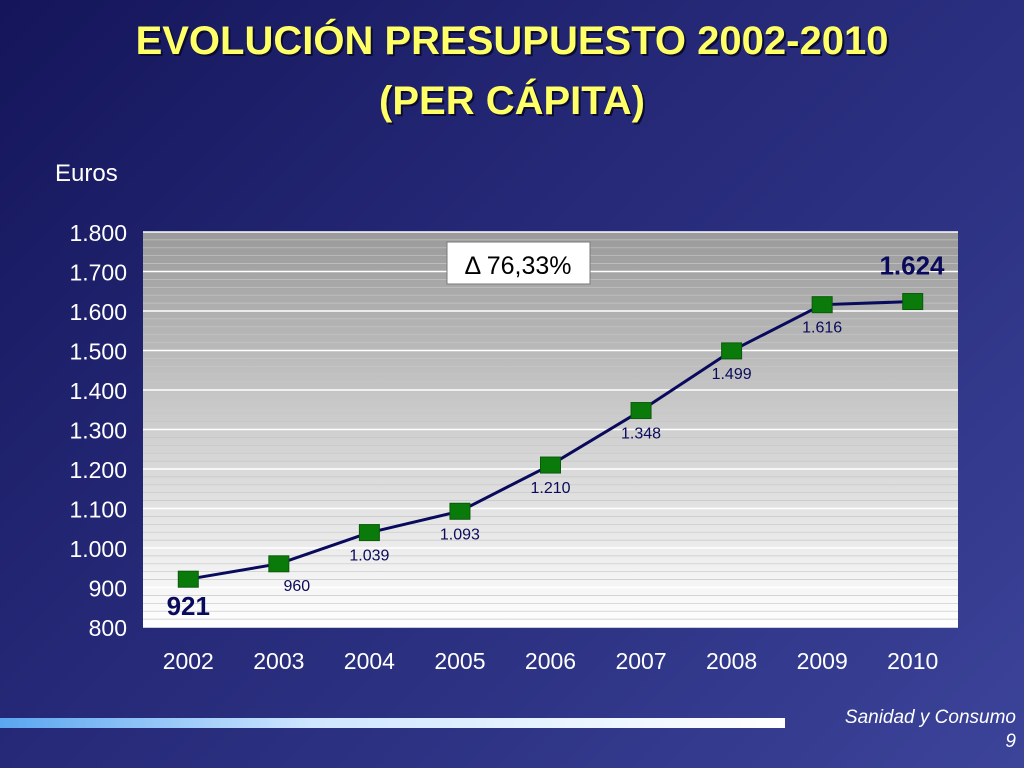  I want to click on y-tick-label: 1.500, so click(98, 352).